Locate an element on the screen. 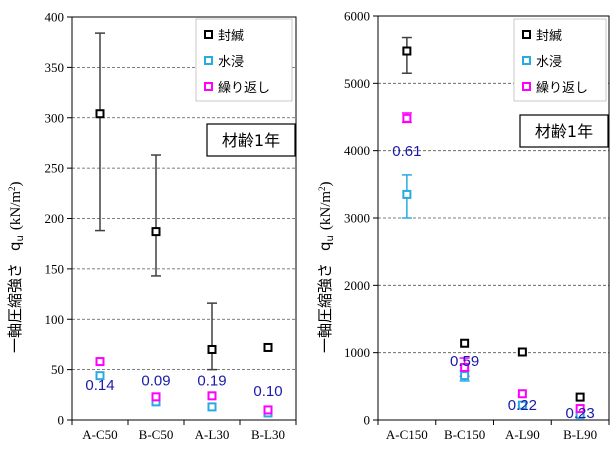 This screenshot has width=616, height=450. ratio-annotation: 0.09 is located at coordinates (155, 381).